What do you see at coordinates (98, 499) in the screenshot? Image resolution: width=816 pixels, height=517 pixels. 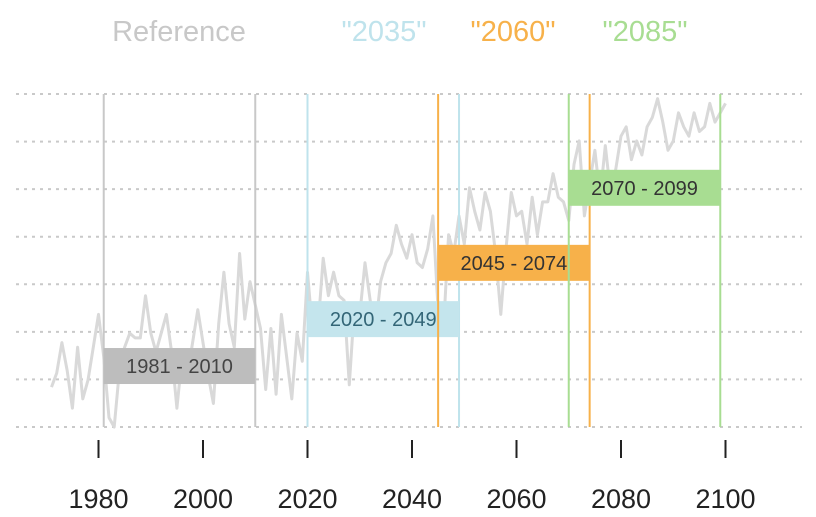 I see `x-tick-label: 1980` at bounding box center [98, 499].